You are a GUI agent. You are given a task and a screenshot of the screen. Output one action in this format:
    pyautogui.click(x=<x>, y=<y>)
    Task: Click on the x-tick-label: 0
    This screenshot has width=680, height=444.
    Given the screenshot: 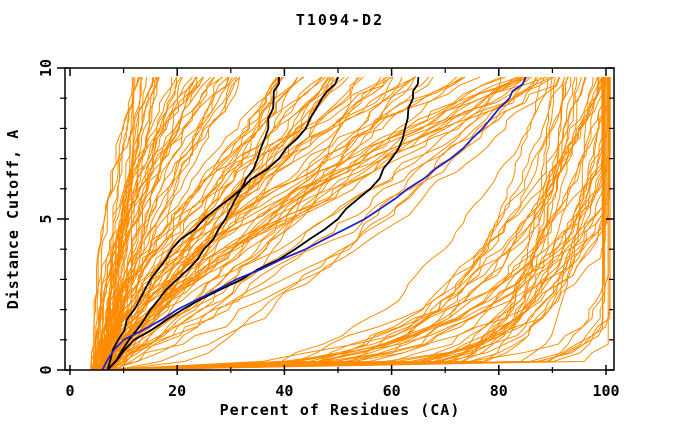 What is the action you would take?
    pyautogui.click(x=69, y=391)
    